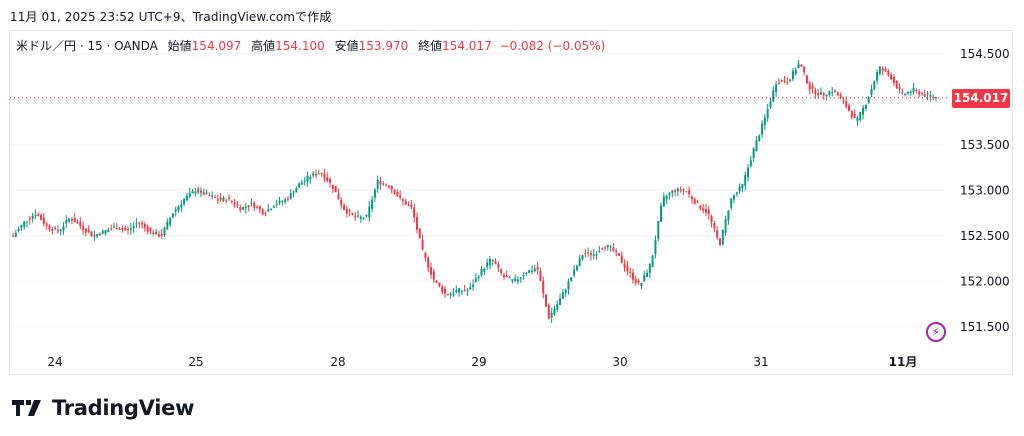 Image resolution: width=1024 pixels, height=436 pixels. What do you see at coordinates (619, 362) in the screenshot?
I see `x-tick-label: 30` at bounding box center [619, 362].